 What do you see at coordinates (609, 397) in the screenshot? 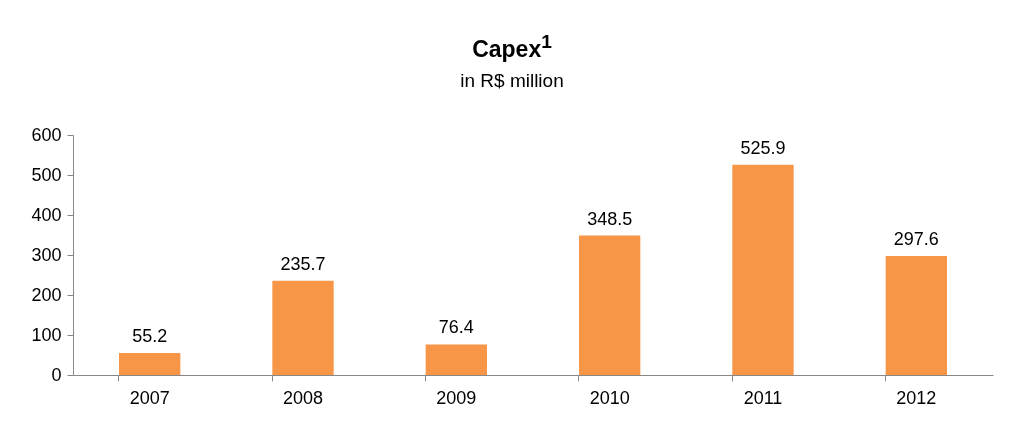
I see `x-tick-label: 2010` at bounding box center [609, 397].